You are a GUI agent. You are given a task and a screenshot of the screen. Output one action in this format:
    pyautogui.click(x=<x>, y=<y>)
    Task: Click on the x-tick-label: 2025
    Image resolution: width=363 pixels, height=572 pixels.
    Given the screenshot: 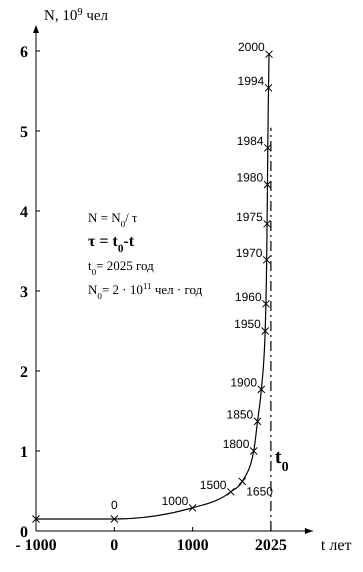 What is the action you would take?
    pyautogui.click(x=270, y=545)
    